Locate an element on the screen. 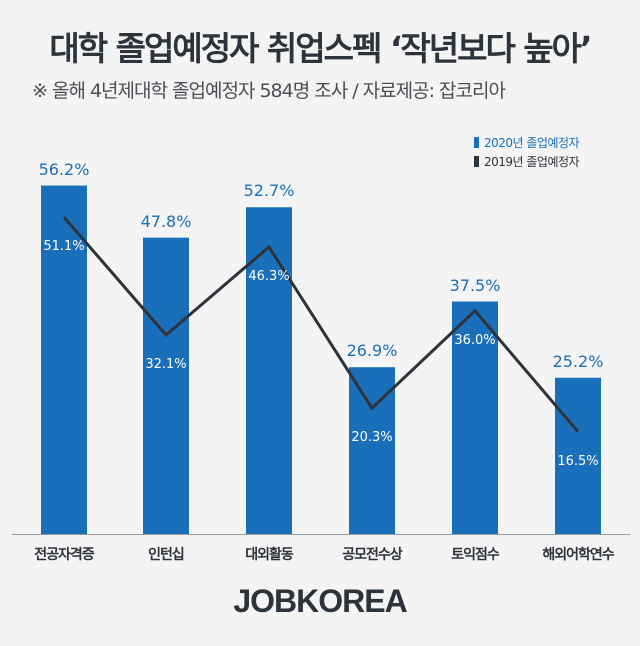  legend-label-2019: 2019년 졸업예정자 is located at coordinates (532, 162).